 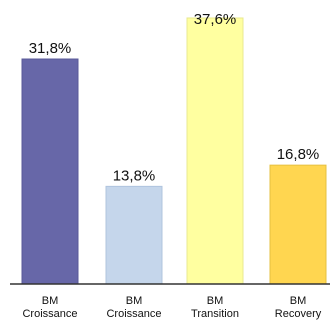 What do you see at coordinates (134, 175) in the screenshot?
I see `value-label-2: 13,8%` at bounding box center [134, 175].